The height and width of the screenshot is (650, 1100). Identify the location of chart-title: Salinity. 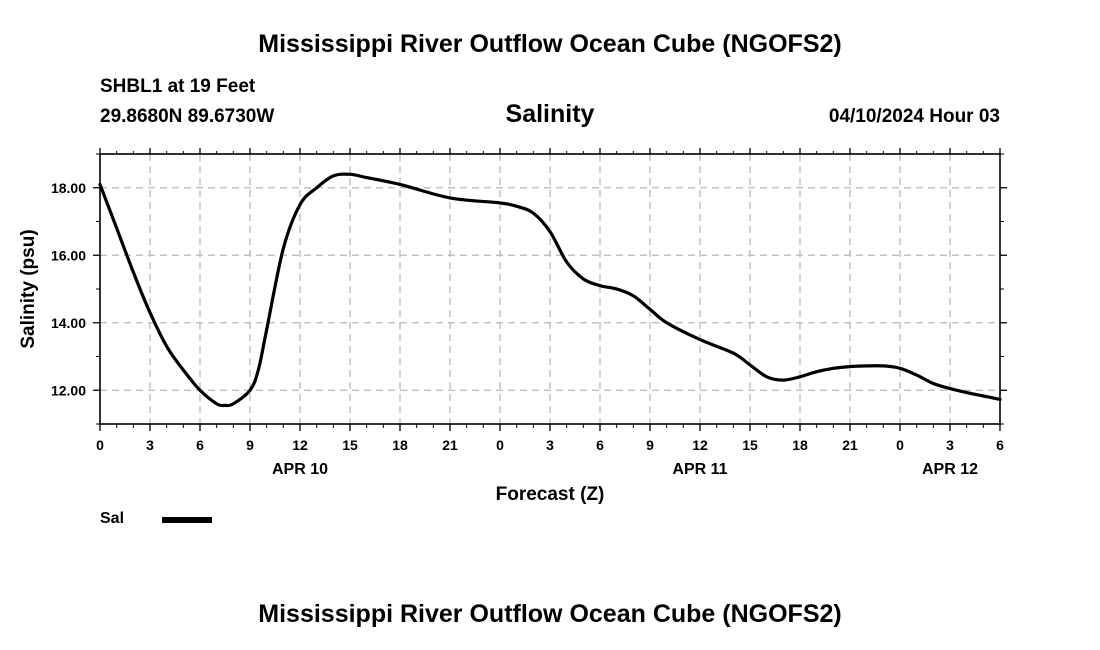
(550, 114).